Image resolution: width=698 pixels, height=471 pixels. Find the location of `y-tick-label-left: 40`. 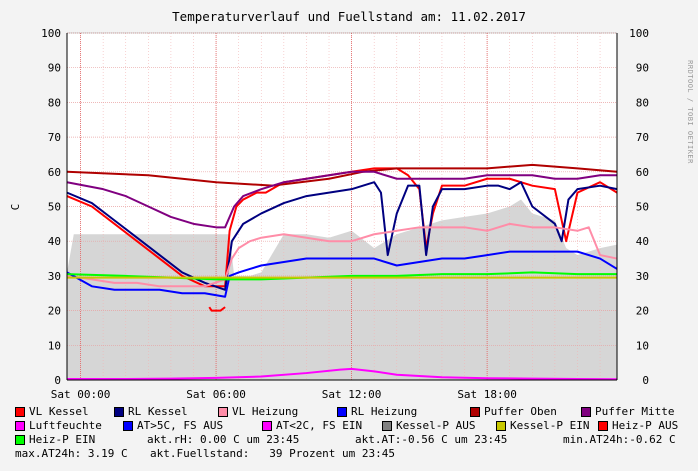

y-tick-label-left: 40 is located at coordinates (54, 241).